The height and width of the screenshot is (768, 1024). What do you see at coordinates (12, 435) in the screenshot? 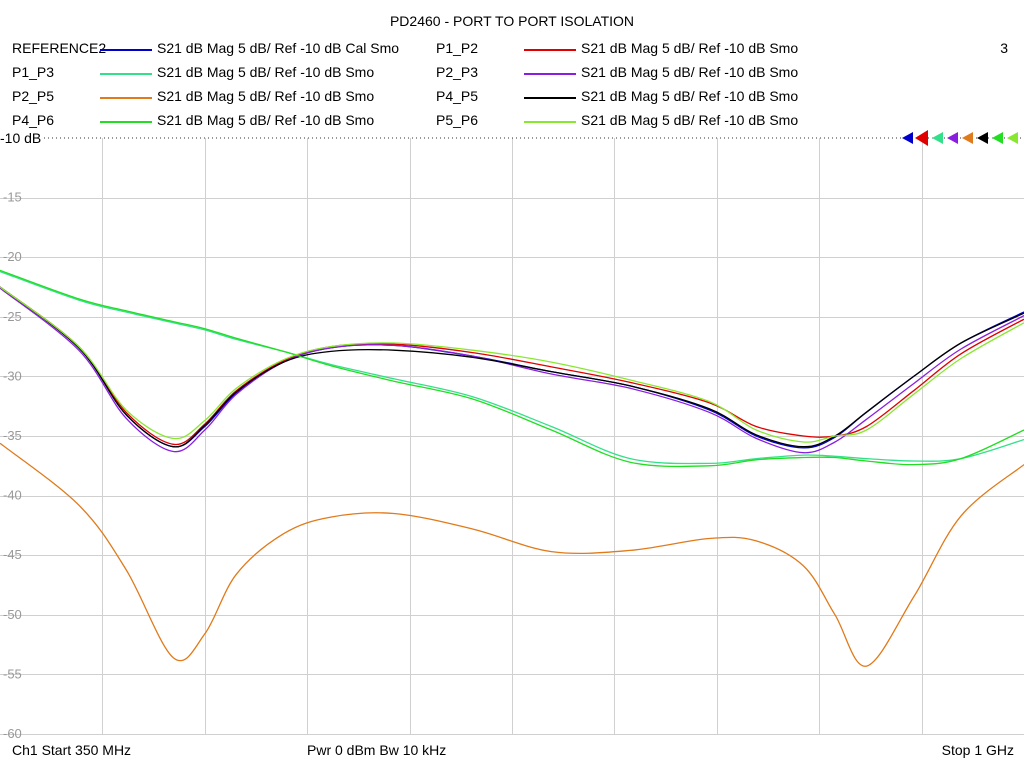
I see `y-tick-label: -35` at bounding box center [12, 435].